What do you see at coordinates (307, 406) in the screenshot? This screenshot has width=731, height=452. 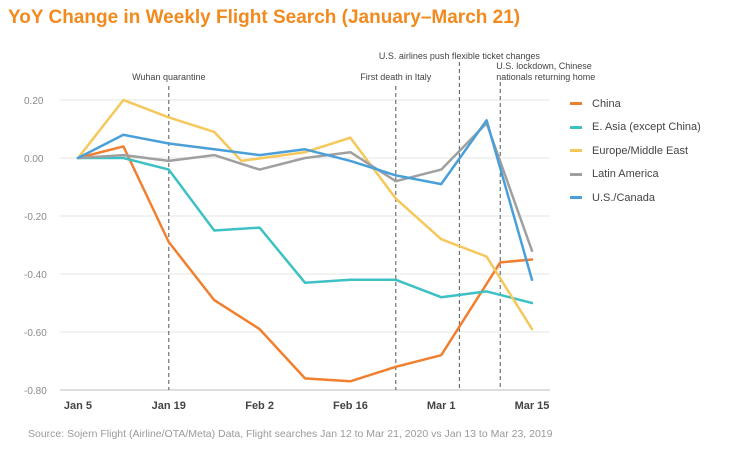 I see `x-axis-ticks: Jan 5 Jan 19 Feb 2 Feb 16 Mar 1 Mar 15` at bounding box center [307, 406].